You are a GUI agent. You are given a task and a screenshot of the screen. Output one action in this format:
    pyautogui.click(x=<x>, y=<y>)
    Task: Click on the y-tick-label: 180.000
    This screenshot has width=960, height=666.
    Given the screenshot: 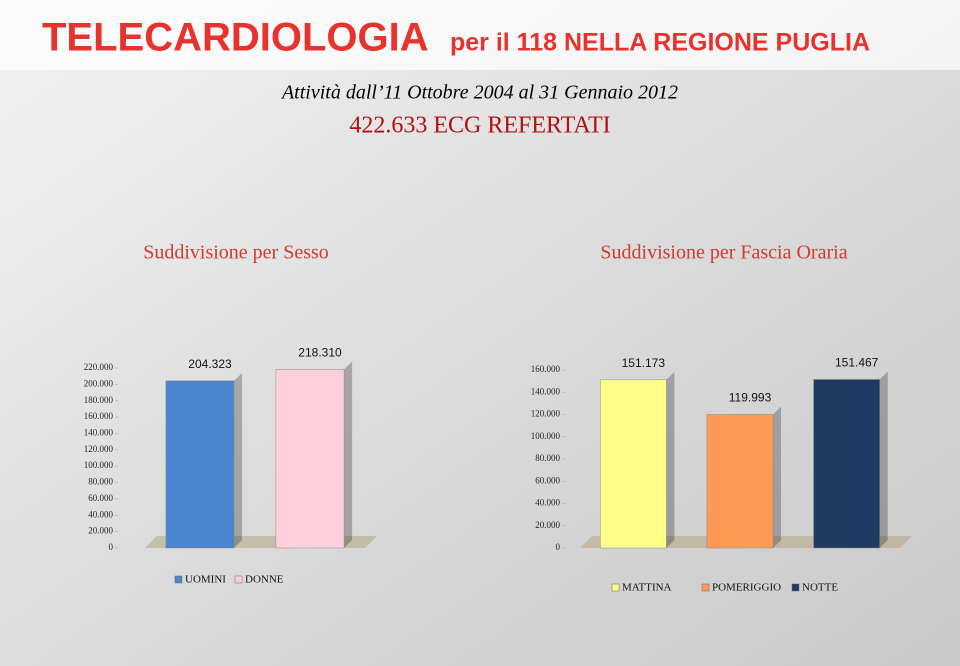 What is the action you would take?
    pyautogui.click(x=99, y=400)
    